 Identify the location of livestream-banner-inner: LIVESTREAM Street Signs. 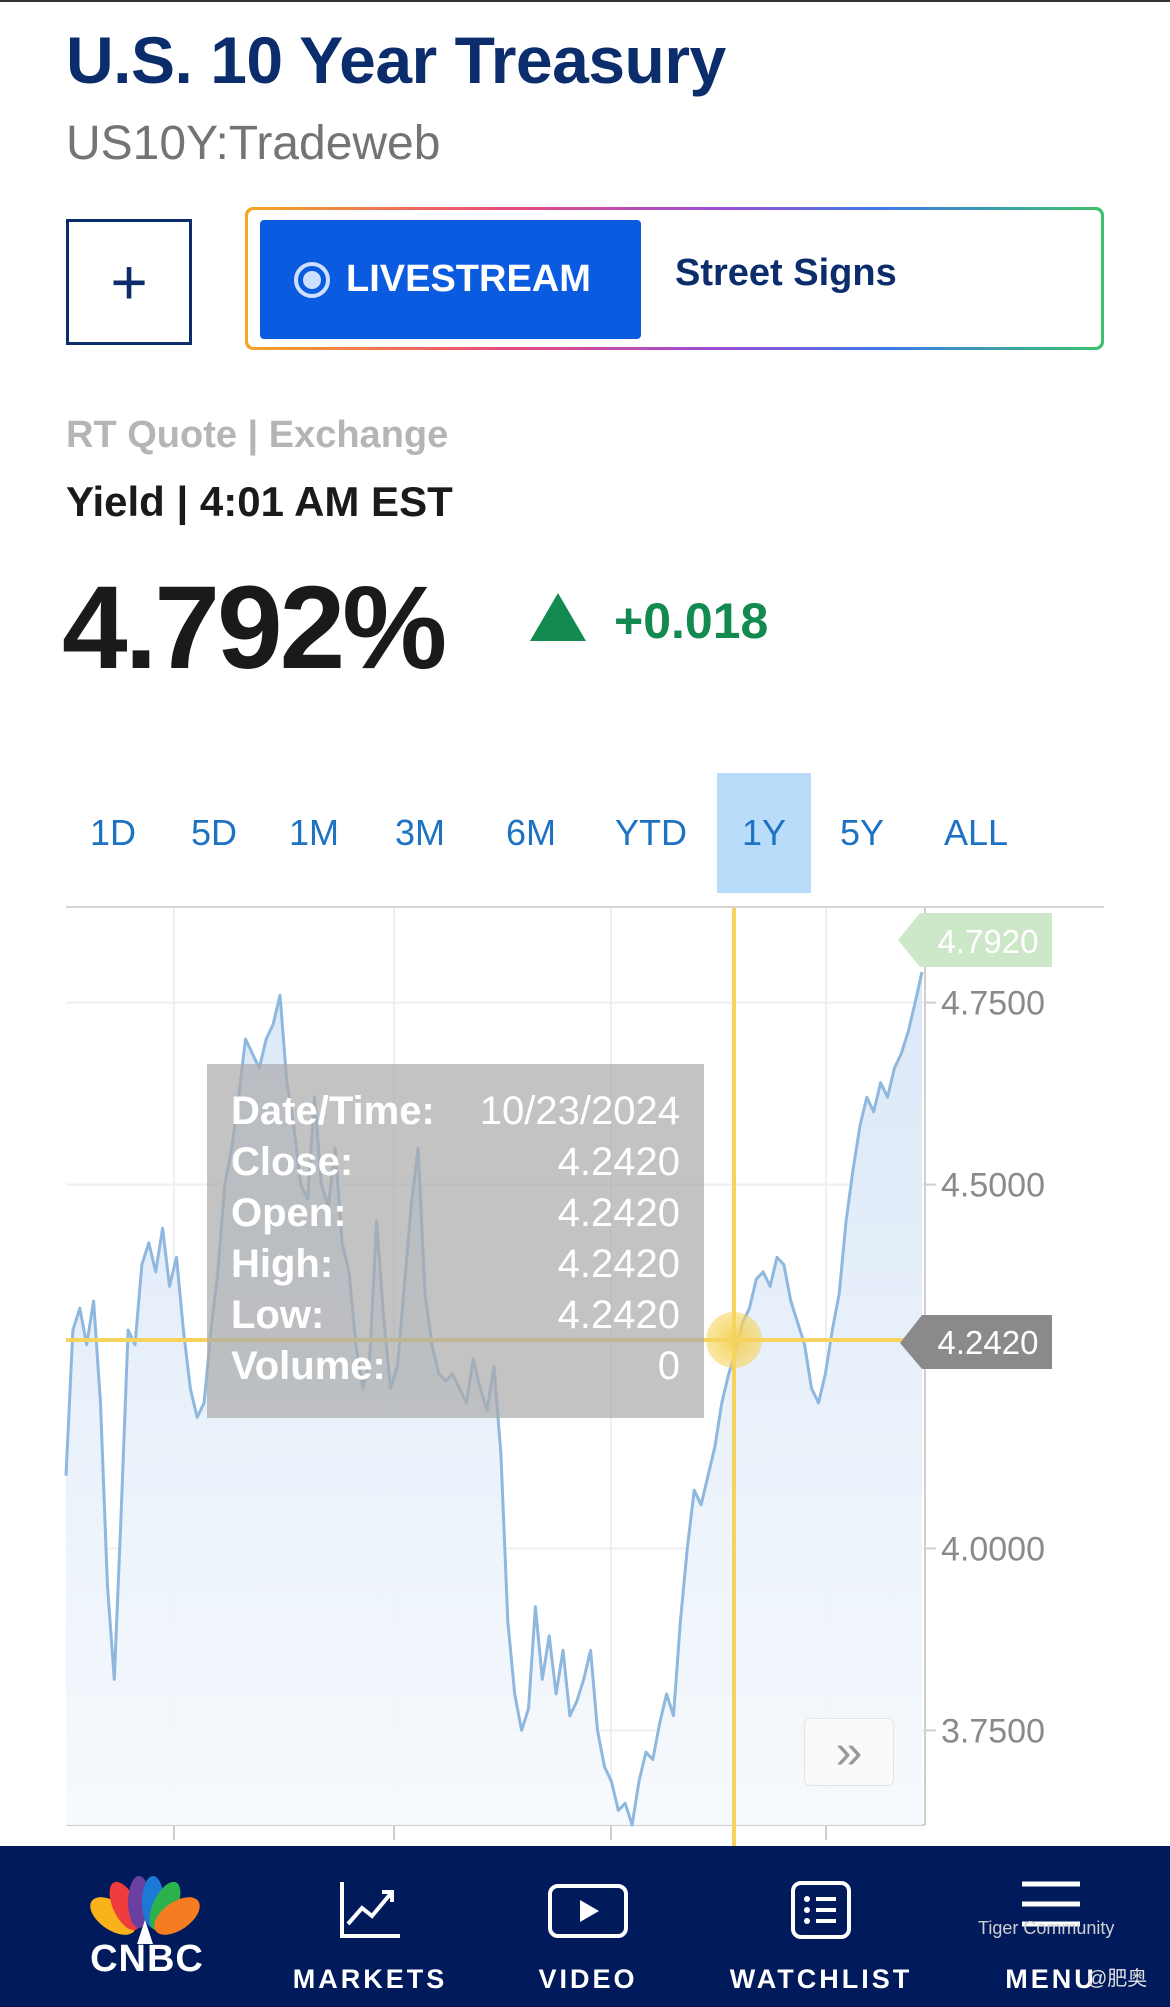
(674, 278).